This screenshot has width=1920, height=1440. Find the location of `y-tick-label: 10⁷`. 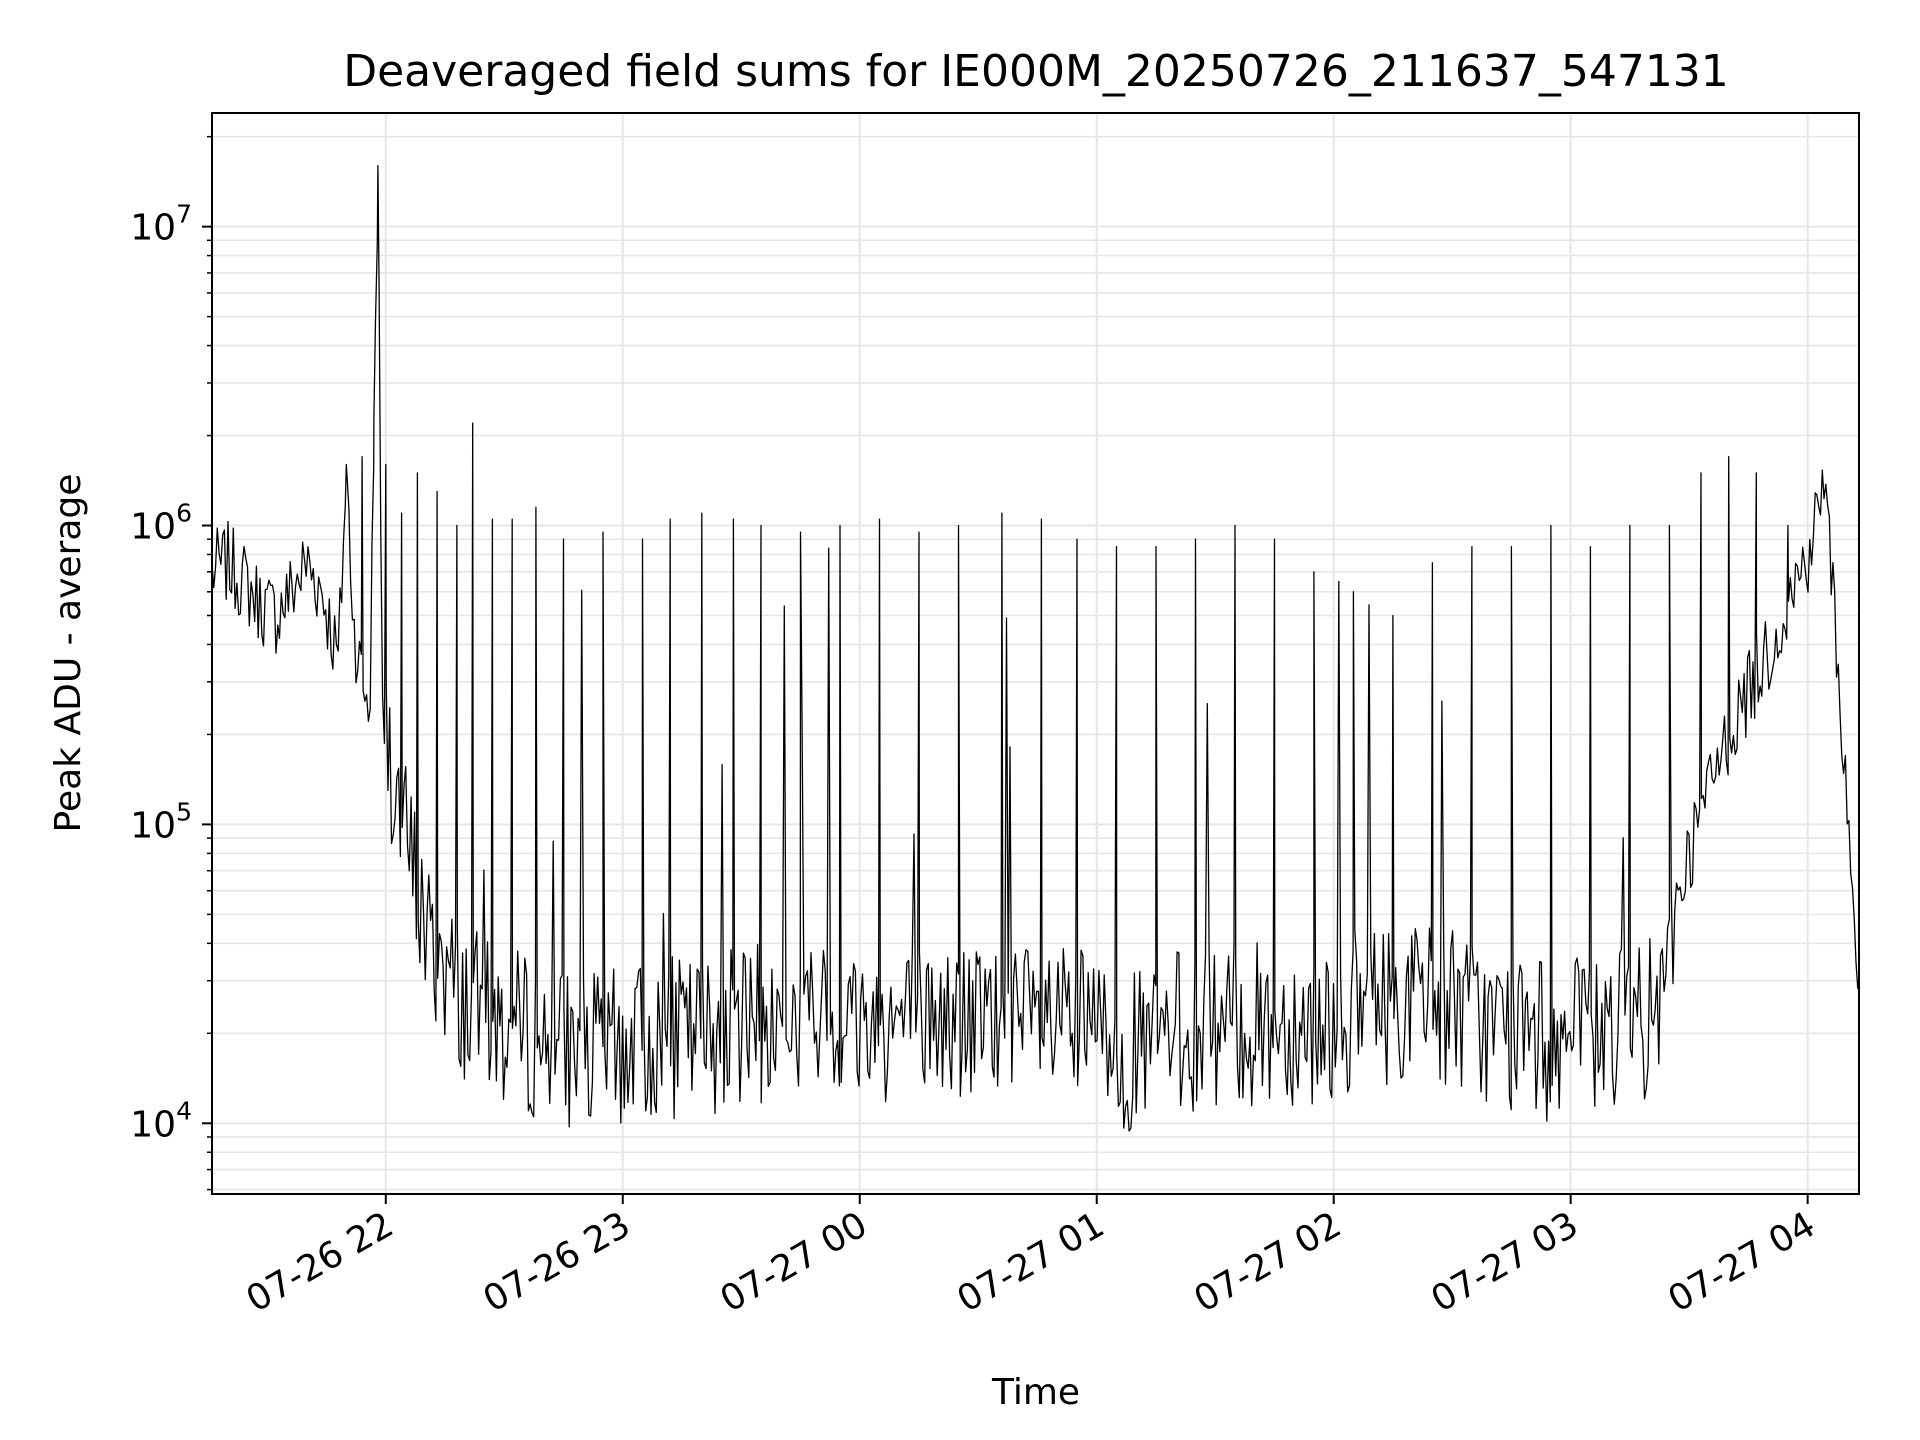

y-tick-label: 10⁷ is located at coordinates (161, 224).